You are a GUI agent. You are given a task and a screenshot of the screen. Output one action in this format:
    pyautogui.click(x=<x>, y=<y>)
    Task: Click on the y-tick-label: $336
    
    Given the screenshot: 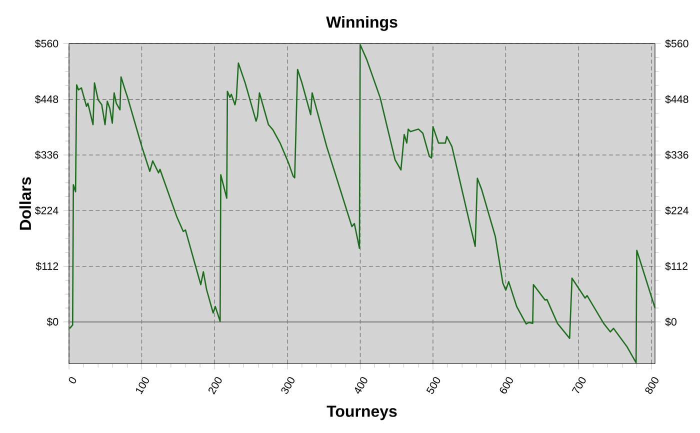 What is the action you would take?
    pyautogui.click(x=46, y=155)
    